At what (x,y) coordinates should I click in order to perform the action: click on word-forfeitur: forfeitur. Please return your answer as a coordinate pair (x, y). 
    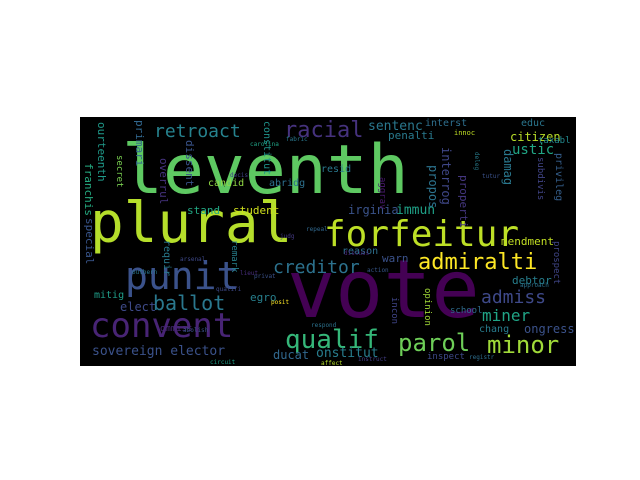
    Looking at the image, I should click on (422, 234).